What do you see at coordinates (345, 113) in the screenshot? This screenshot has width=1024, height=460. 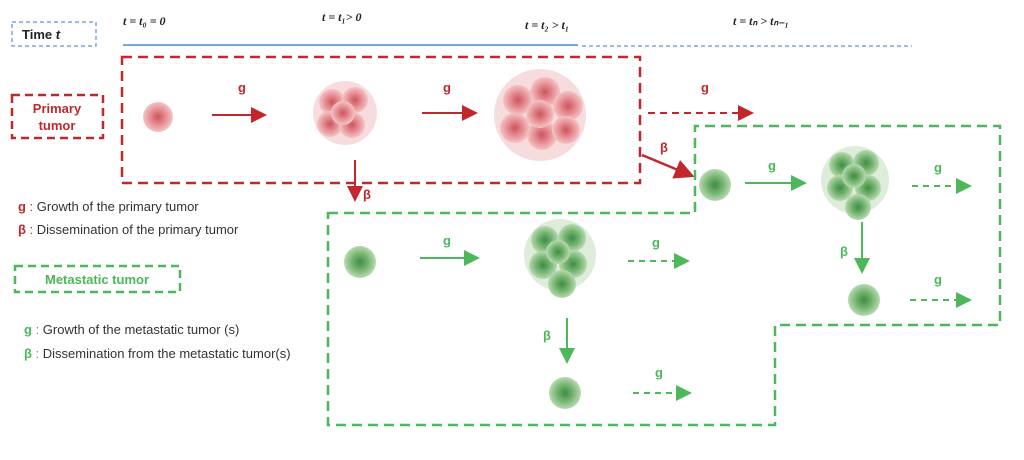 I see `primary-cluster-medium` at bounding box center [345, 113].